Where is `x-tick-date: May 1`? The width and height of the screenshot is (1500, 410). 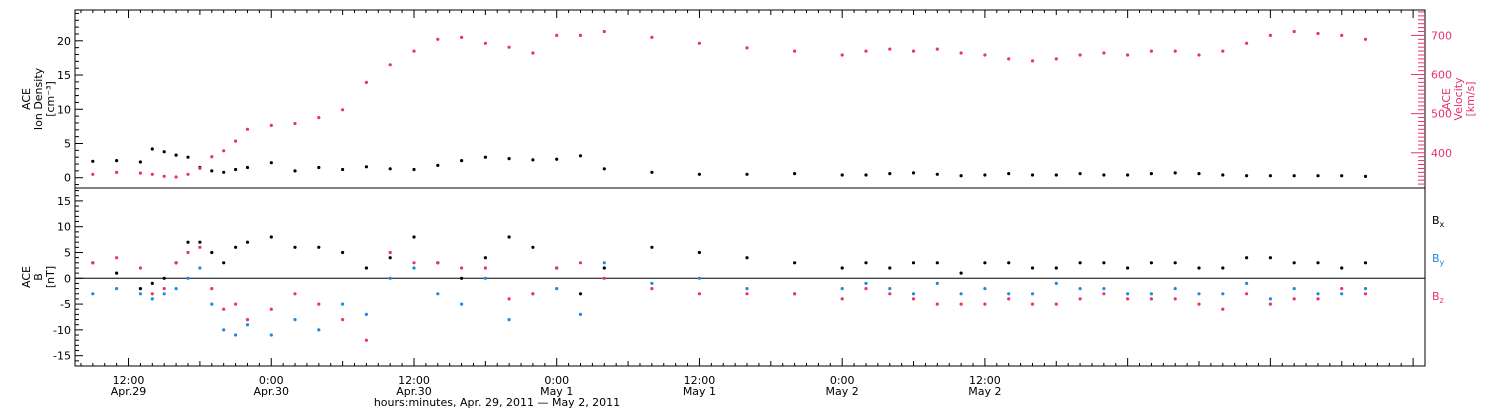 x-tick-date: May 1 is located at coordinates (556, 391).